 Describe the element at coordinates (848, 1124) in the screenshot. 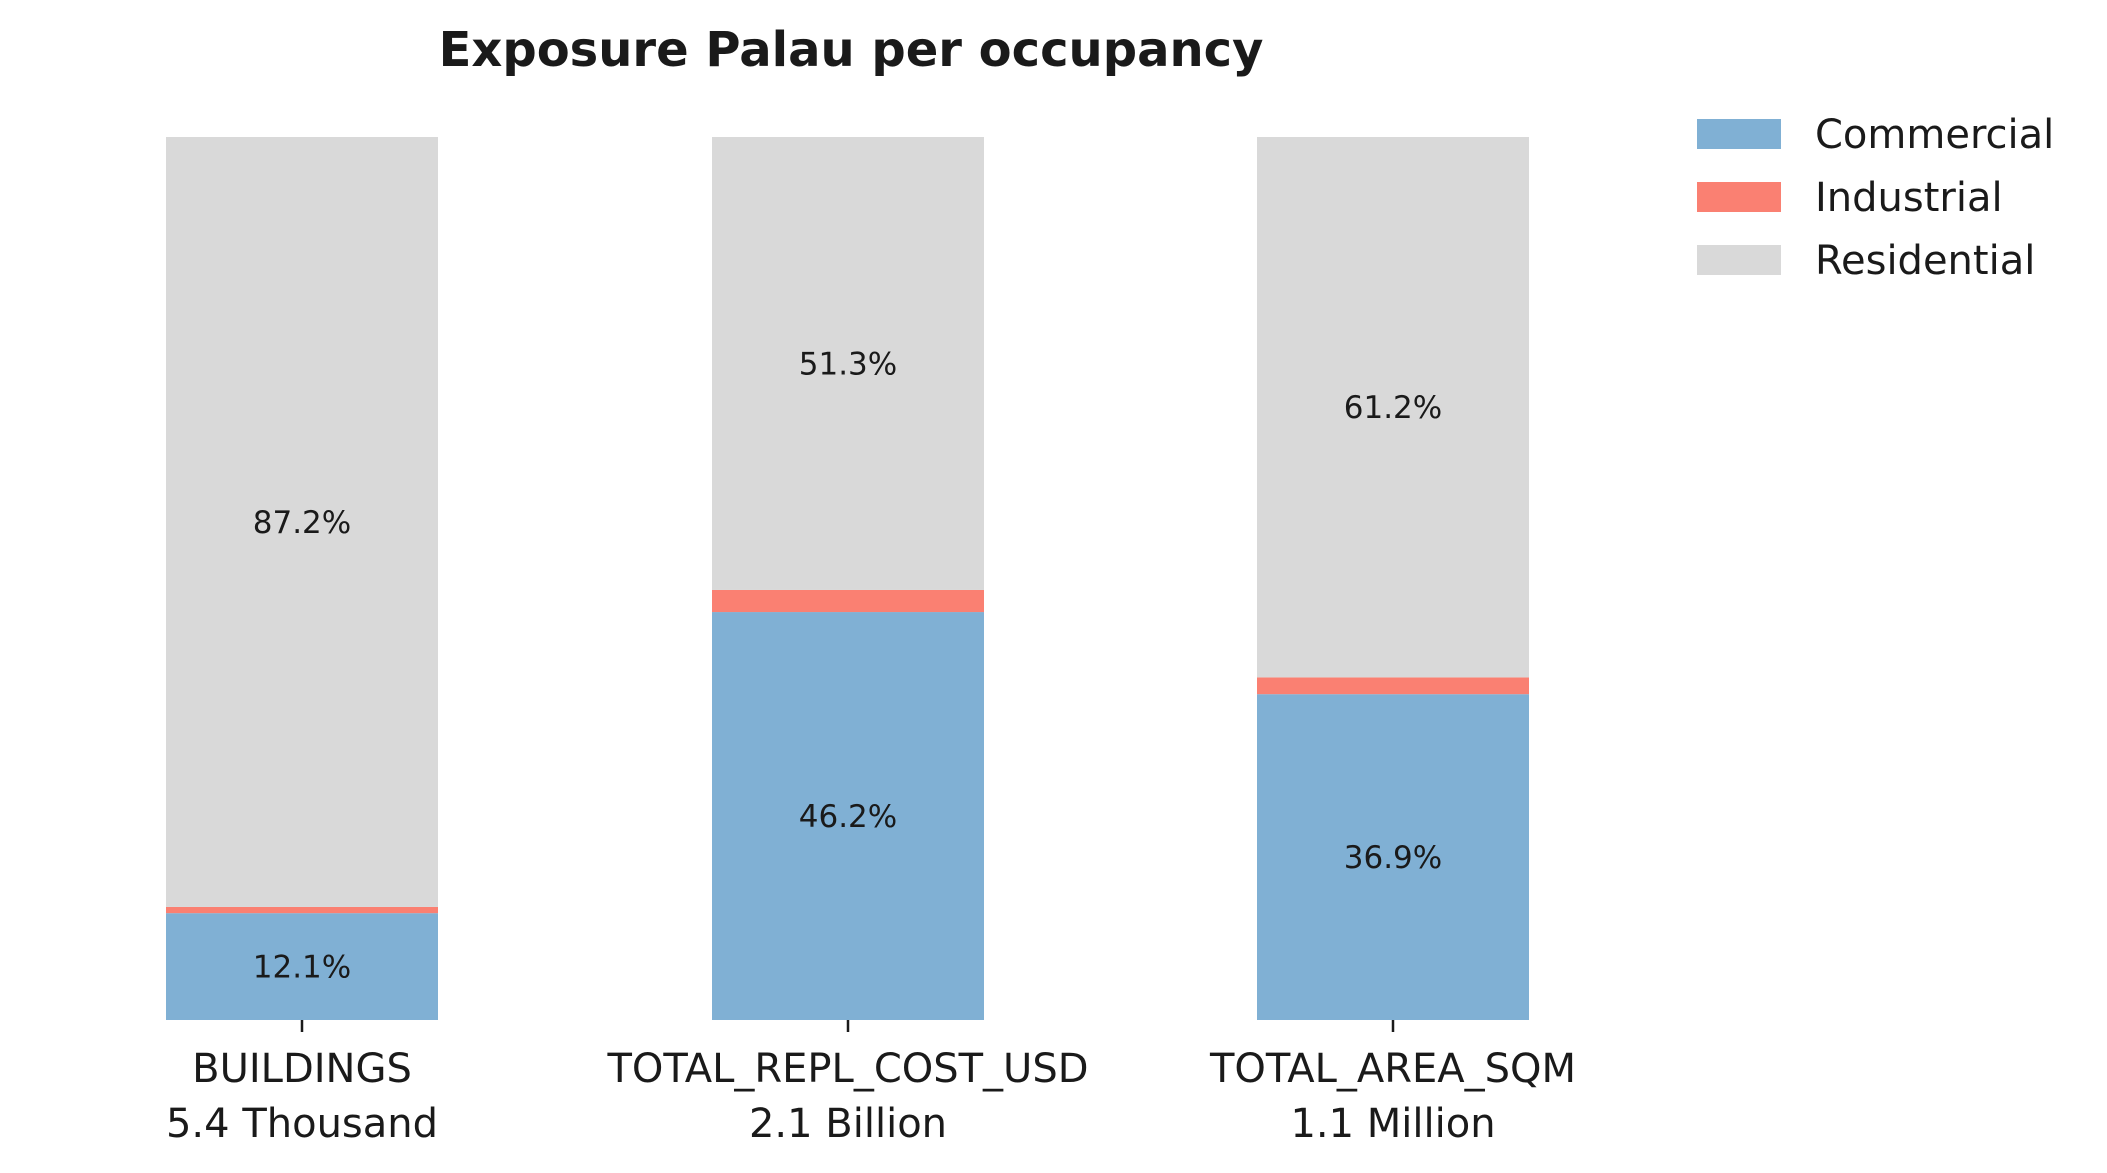

I see `x-tick-total-total-repl-cost-usd: 2.1 Billion` at that location.